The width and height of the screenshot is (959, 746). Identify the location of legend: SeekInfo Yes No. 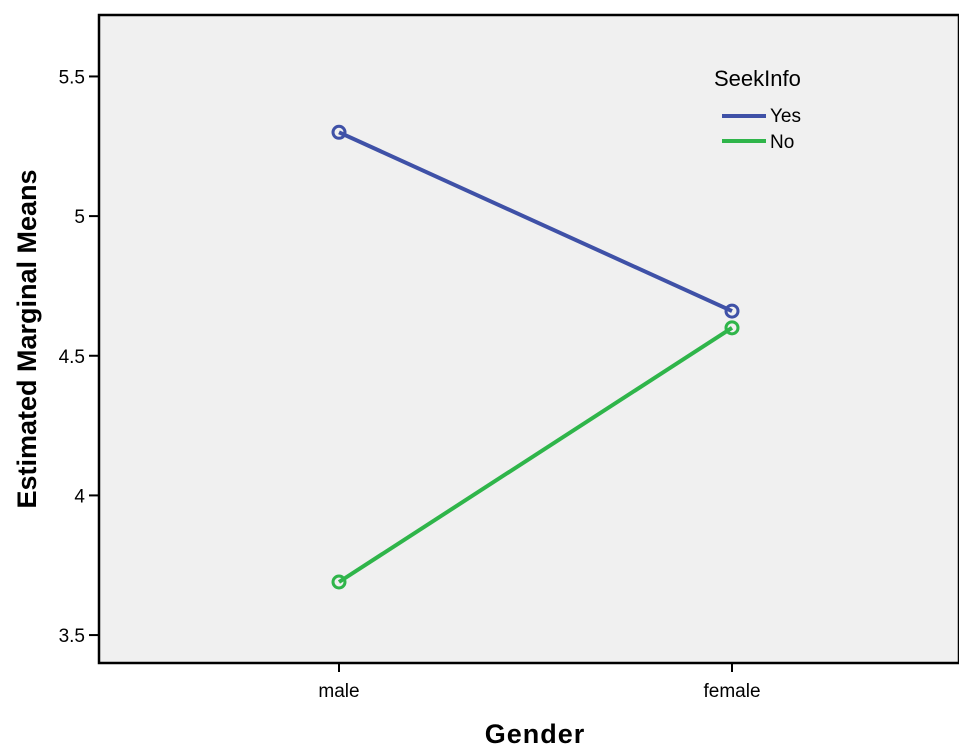
(757, 109).